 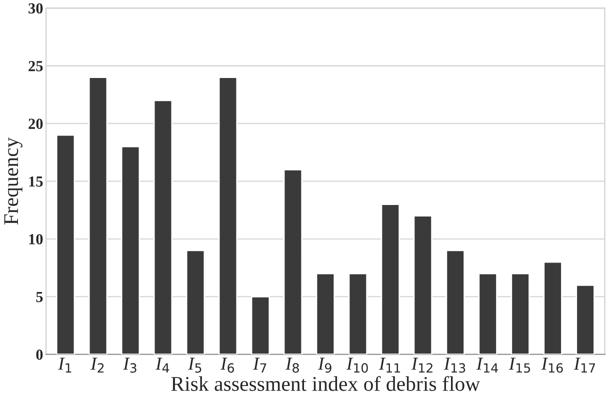 I want to click on y-tick-label: 5, so click(x=39, y=297).